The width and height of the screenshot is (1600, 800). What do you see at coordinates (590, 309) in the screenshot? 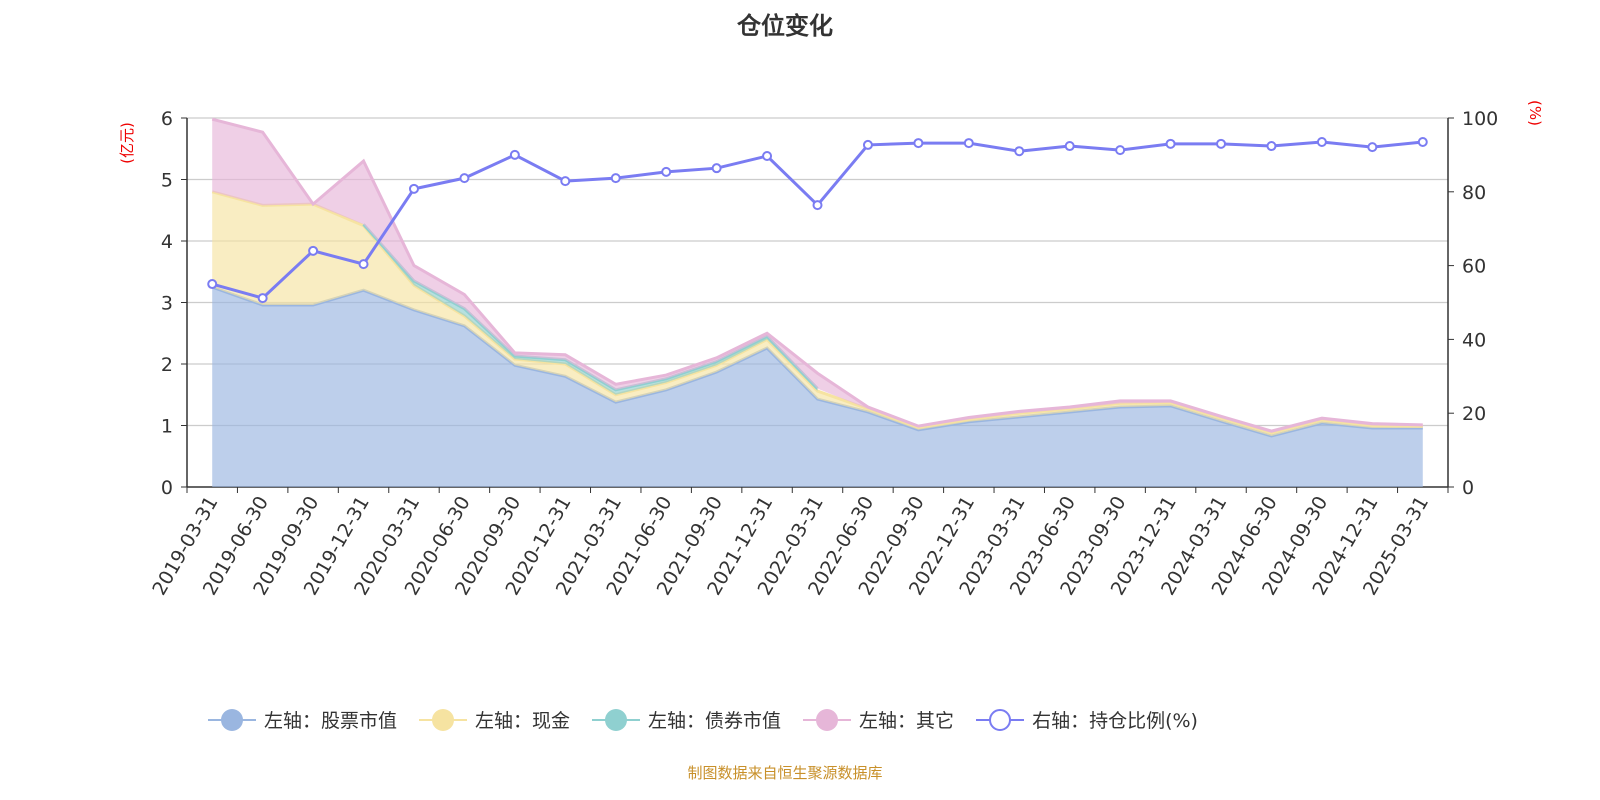
I see `area-左轴：债券市值` at bounding box center [590, 309].